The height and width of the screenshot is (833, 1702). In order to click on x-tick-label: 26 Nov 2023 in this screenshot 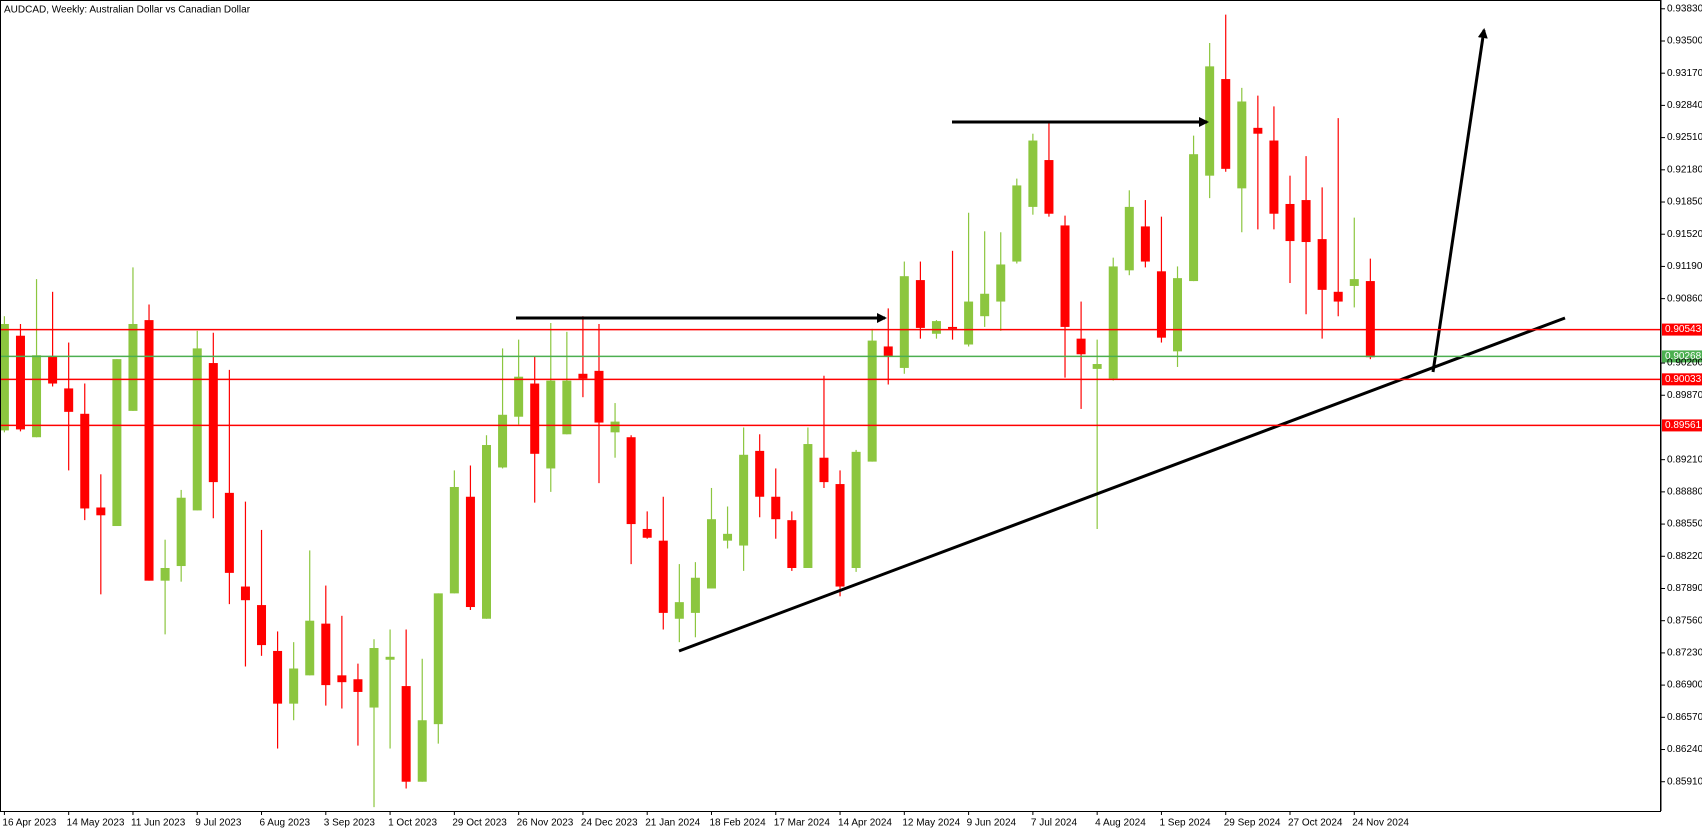, I will do `click(545, 823)`.